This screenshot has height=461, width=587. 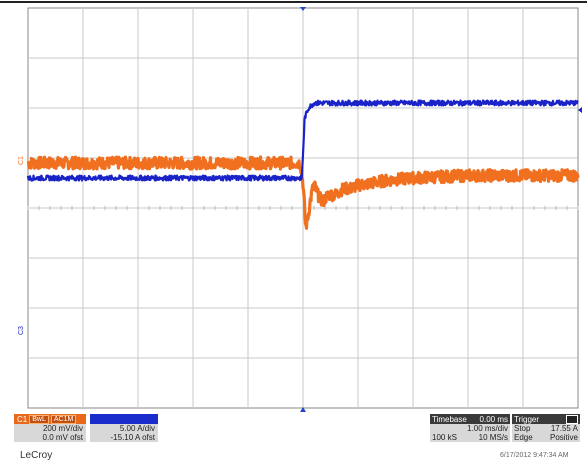 What do you see at coordinates (493, 437) in the screenshot?
I see `timebase-rate: 10 MS/s` at bounding box center [493, 437].